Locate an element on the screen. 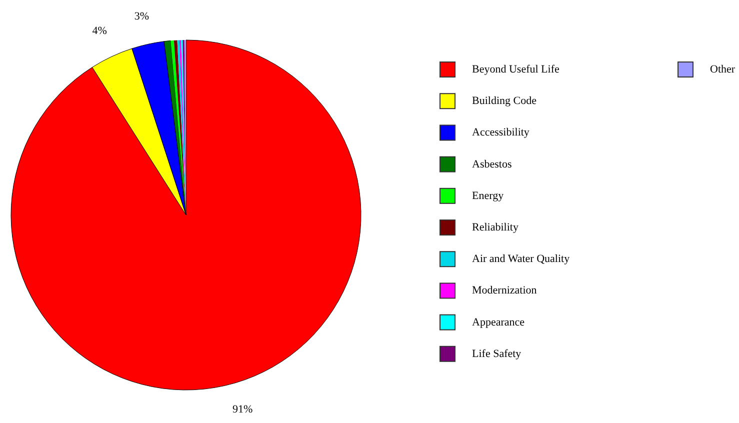 Image resolution: width=739 pixels, height=423 pixels. pie-slice is located at coordinates (178, 127).